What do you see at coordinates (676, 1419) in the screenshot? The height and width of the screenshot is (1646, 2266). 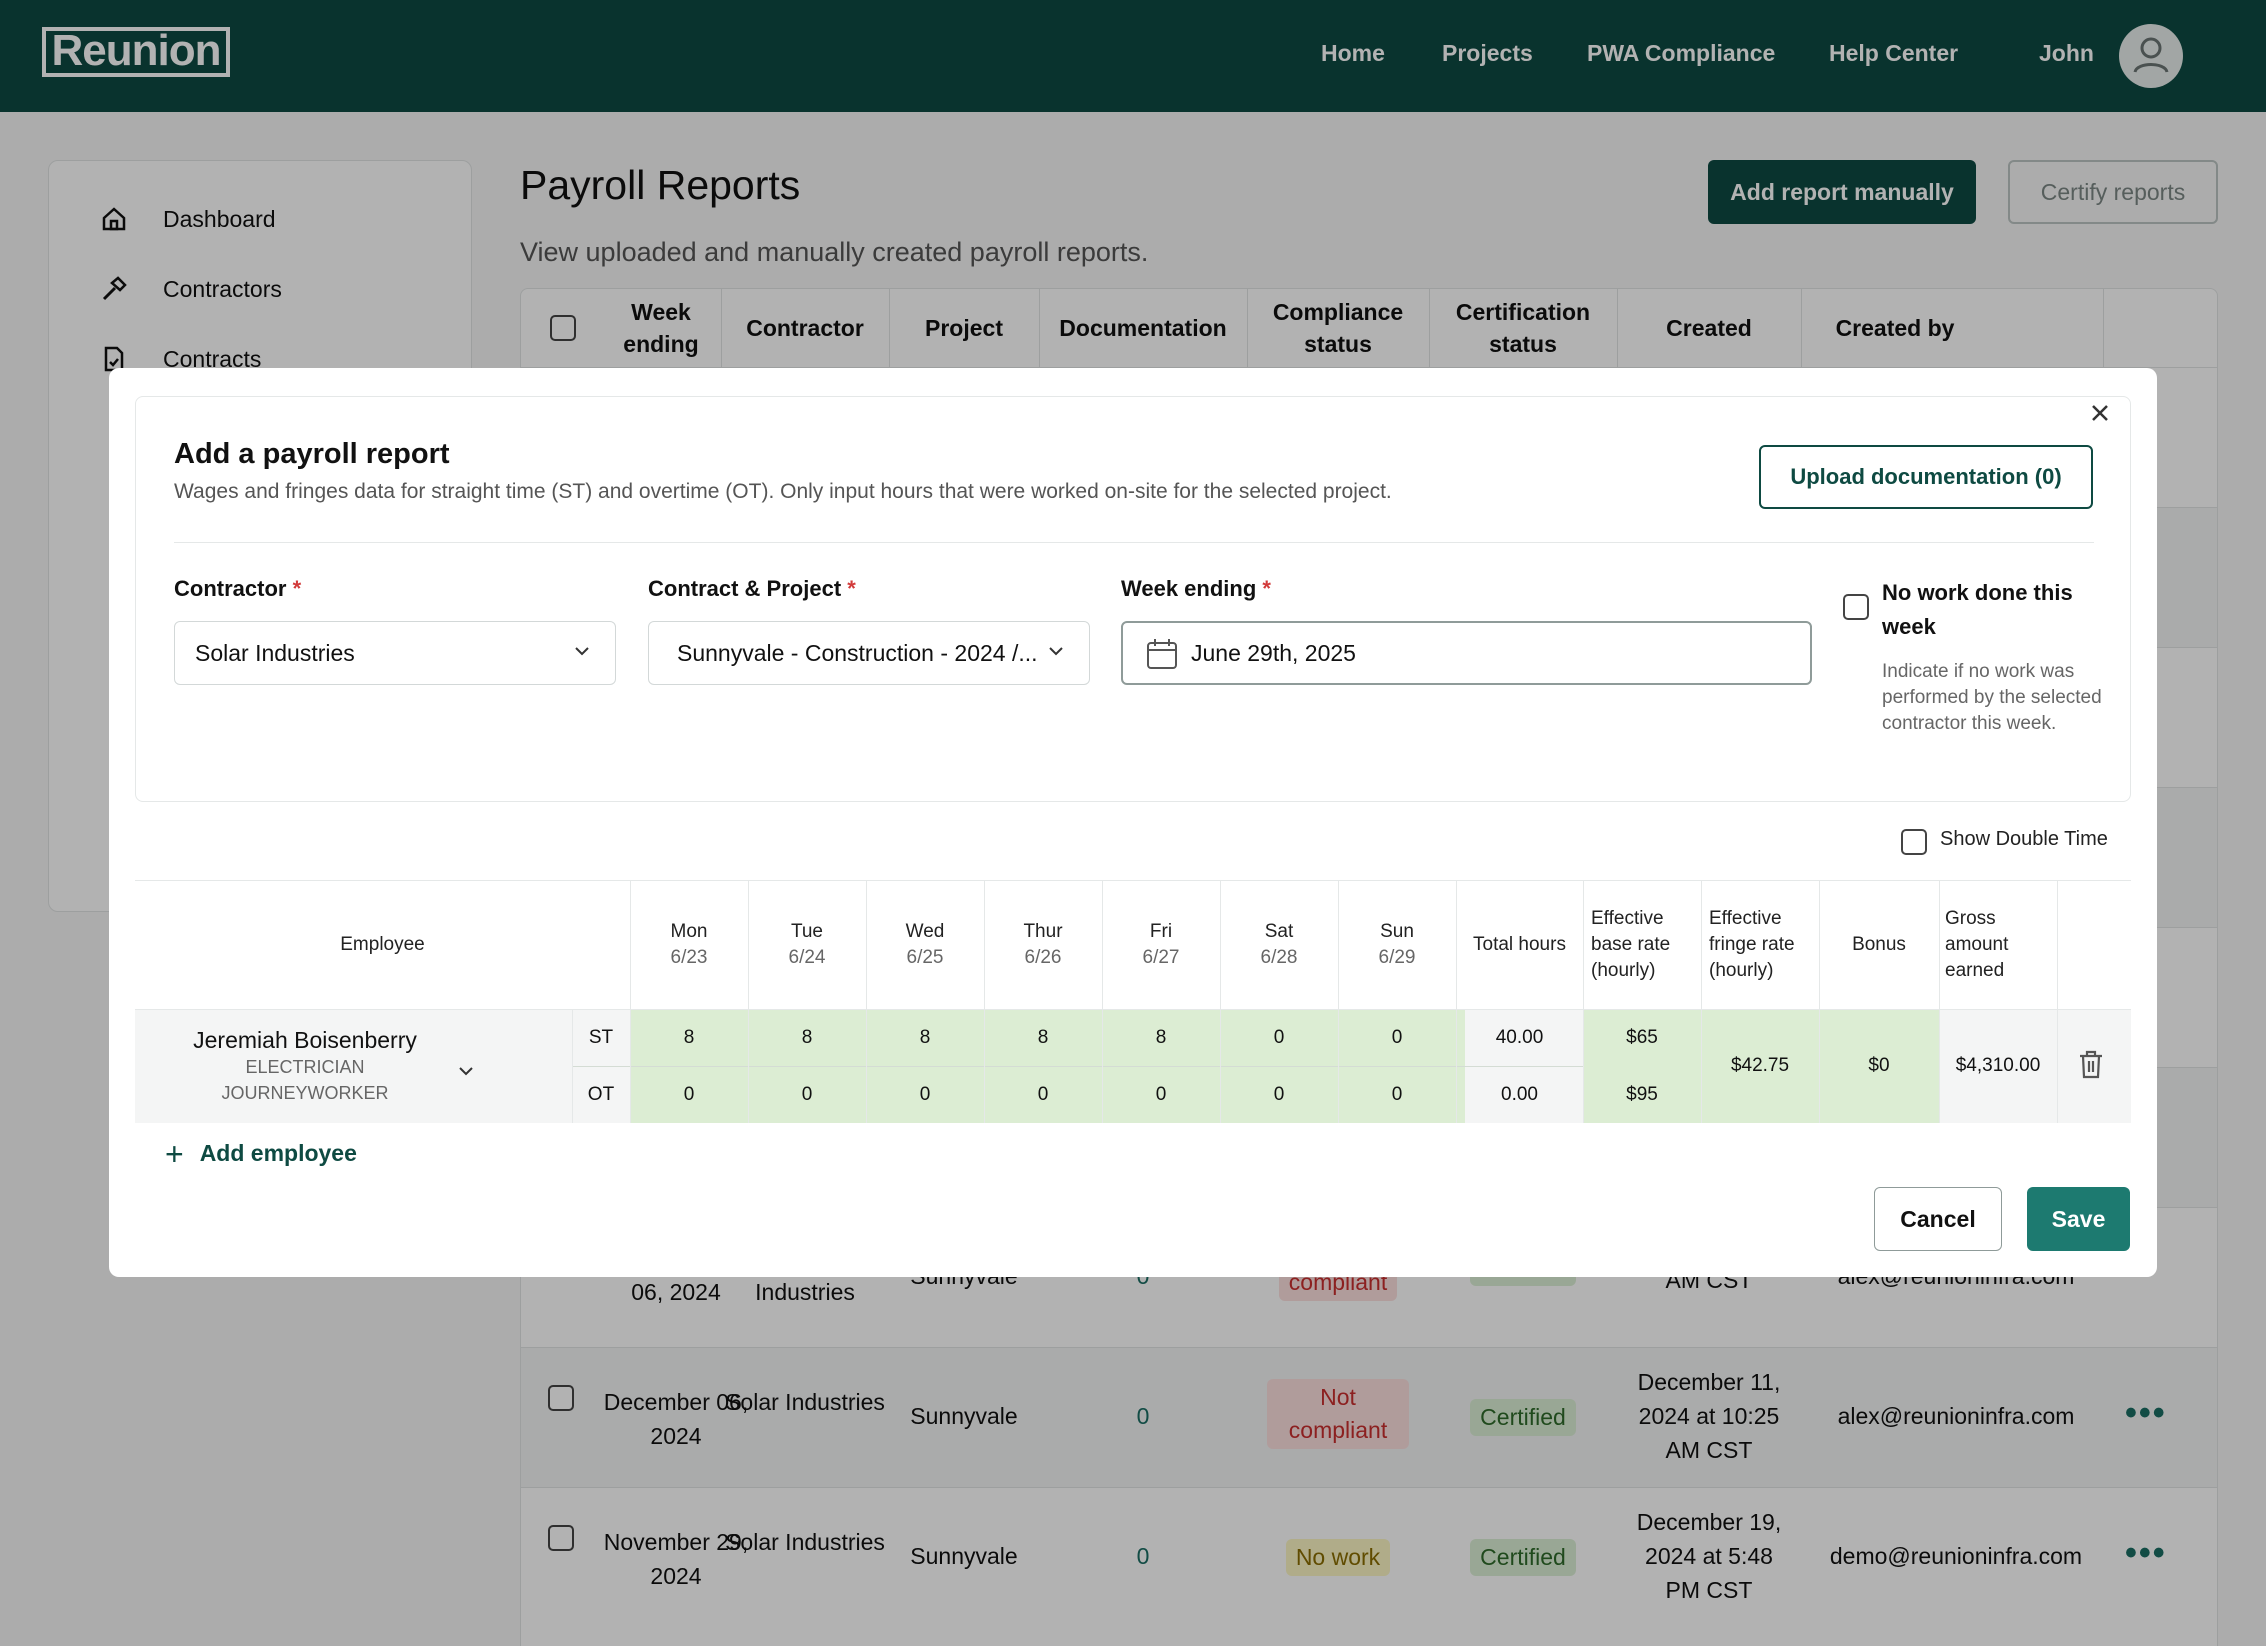 I see `cell-week-ending: December 06, 2024` at bounding box center [676, 1419].